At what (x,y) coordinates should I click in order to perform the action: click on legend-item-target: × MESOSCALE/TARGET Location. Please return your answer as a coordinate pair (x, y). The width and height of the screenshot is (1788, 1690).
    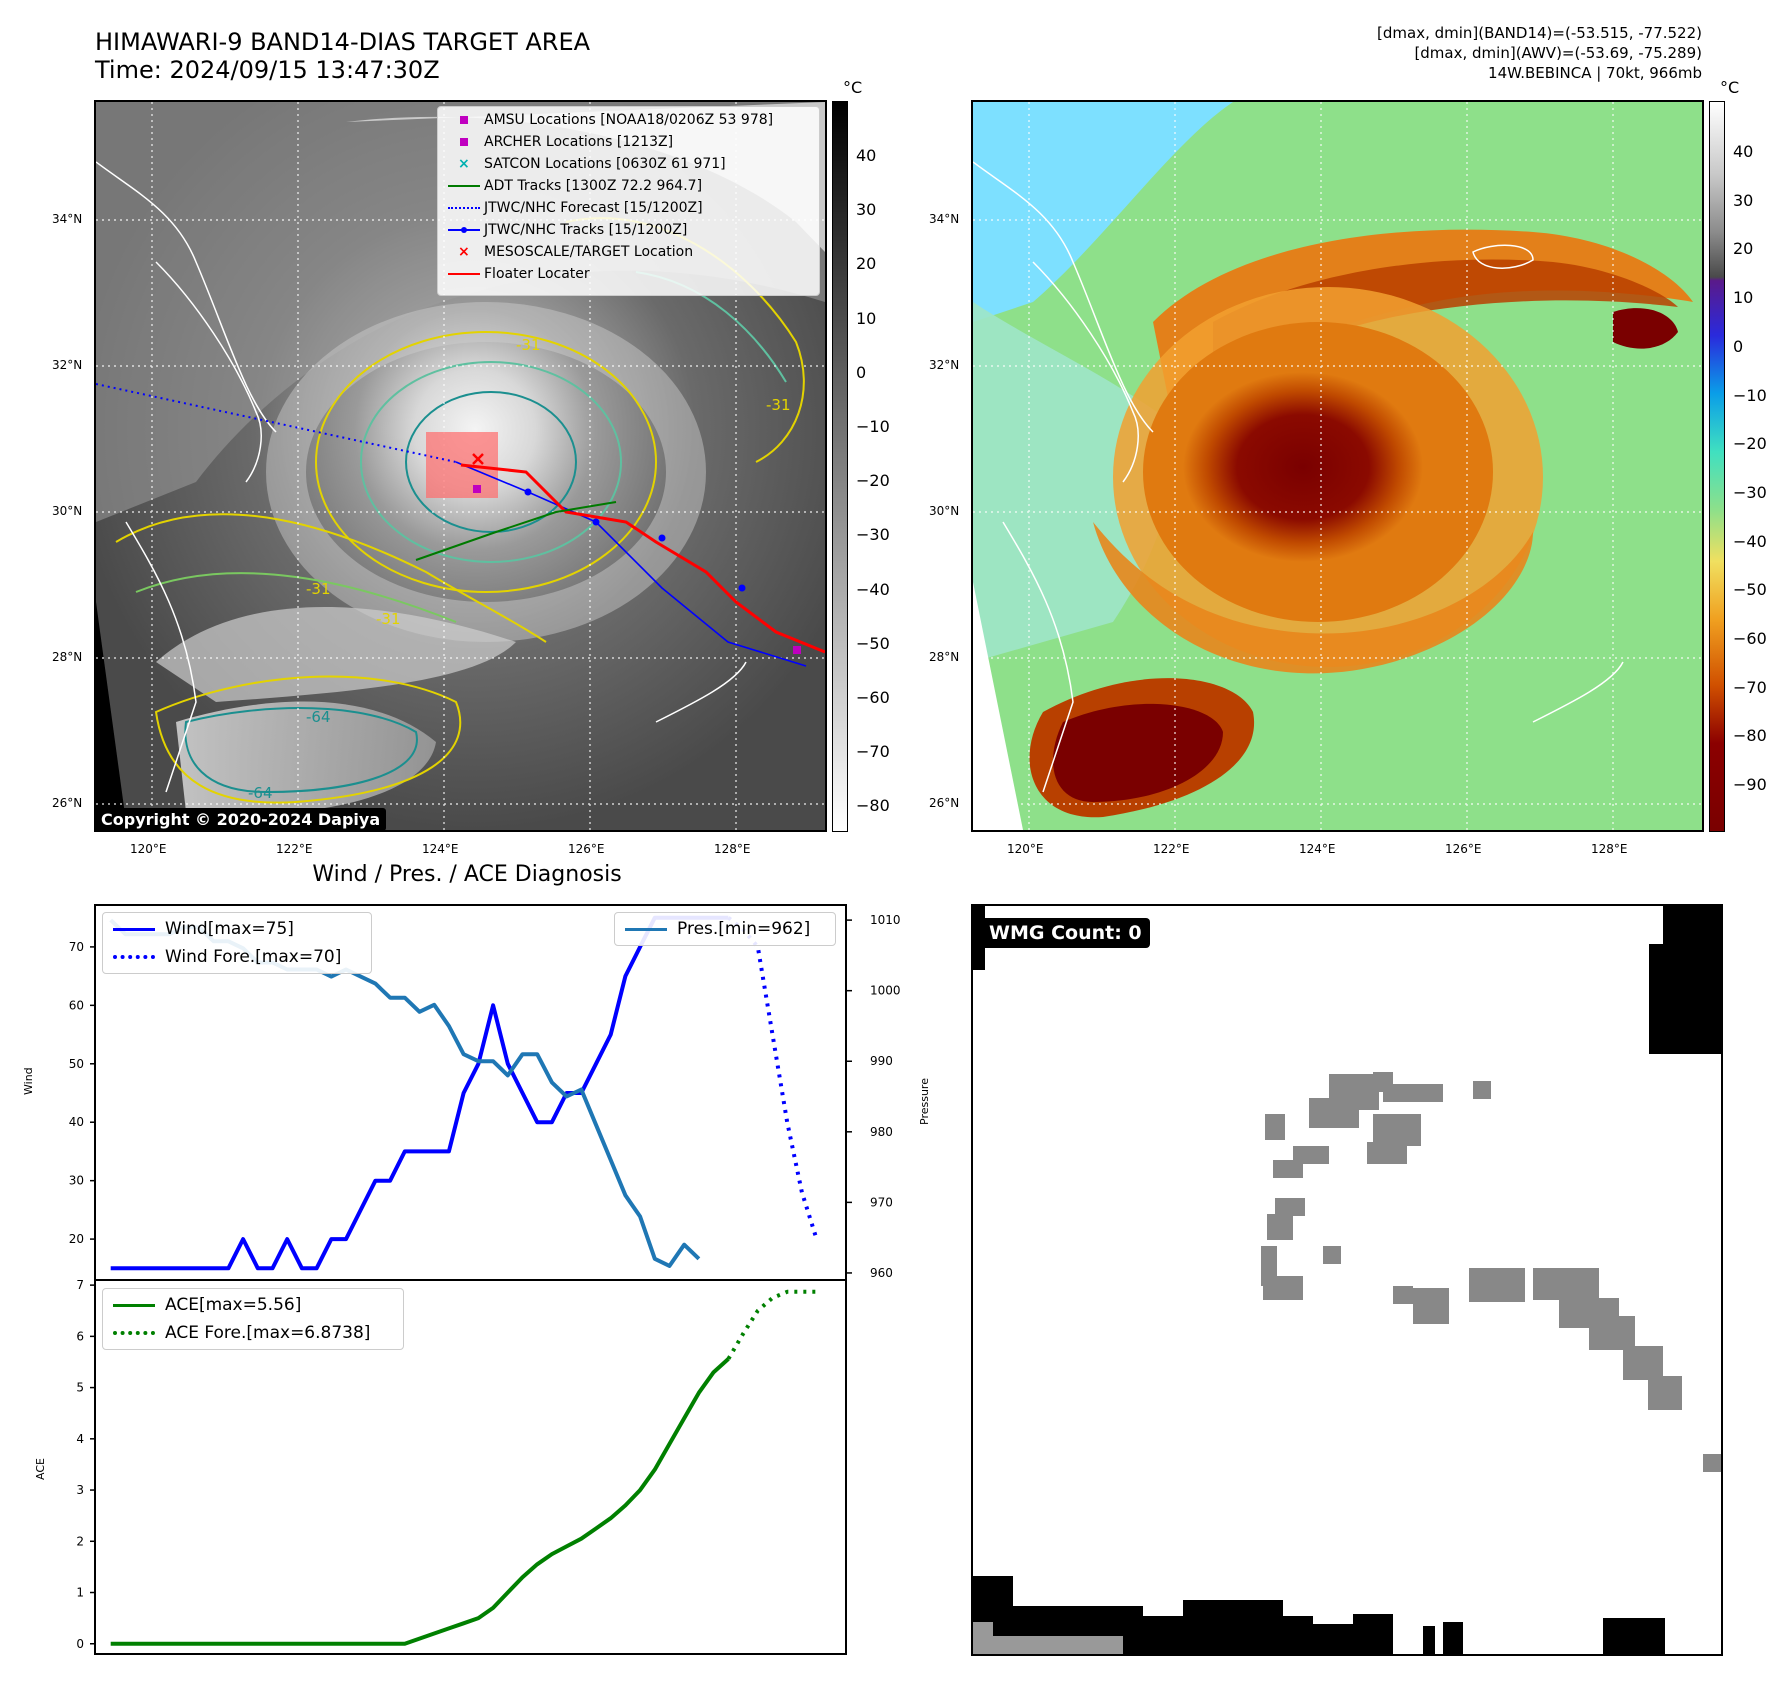
    Looking at the image, I should click on (568, 252).